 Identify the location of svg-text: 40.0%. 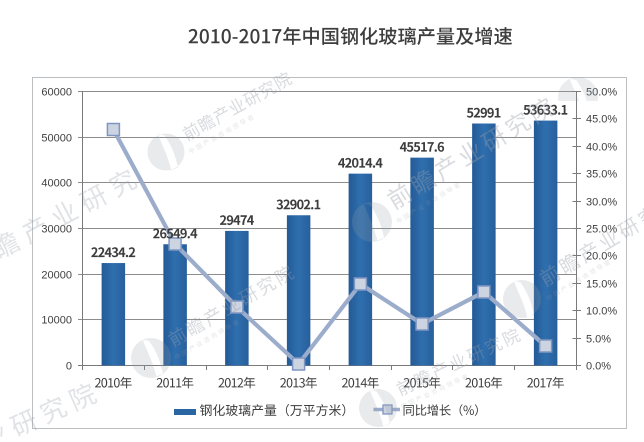
(601, 147).